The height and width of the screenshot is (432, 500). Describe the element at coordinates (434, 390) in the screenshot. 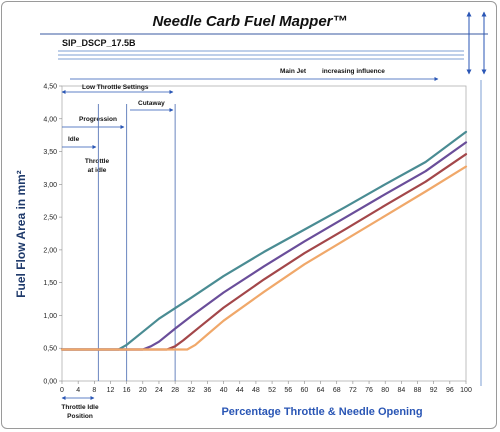

I see `x-tick-label: 92` at that location.